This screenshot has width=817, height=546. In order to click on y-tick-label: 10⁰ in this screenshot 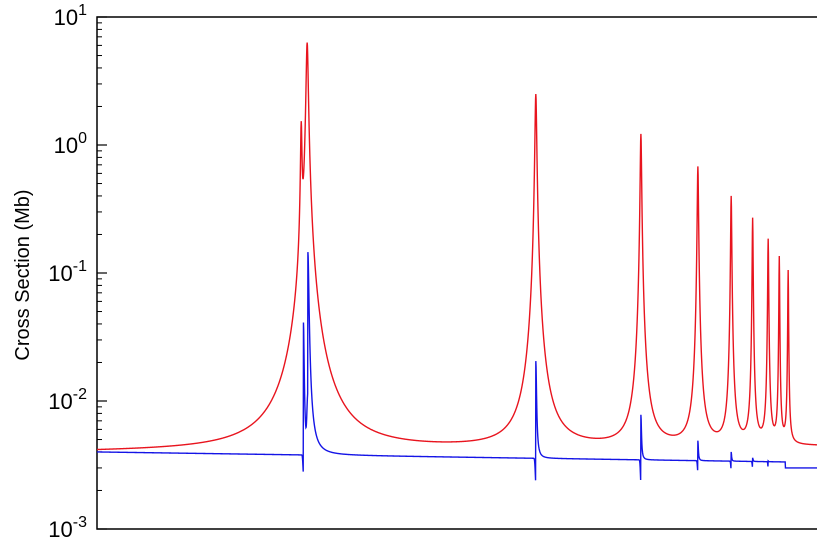, I will do `click(70, 144)`.